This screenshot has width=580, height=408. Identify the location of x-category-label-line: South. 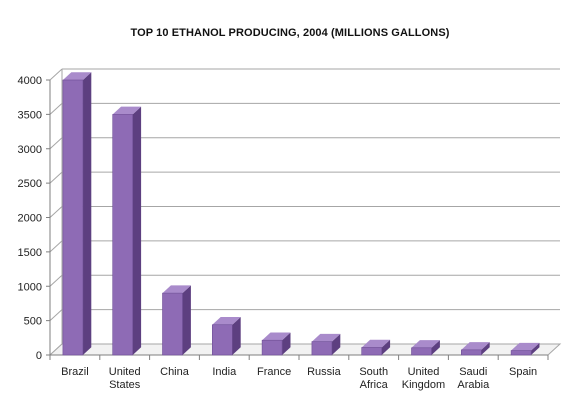
(373, 372).